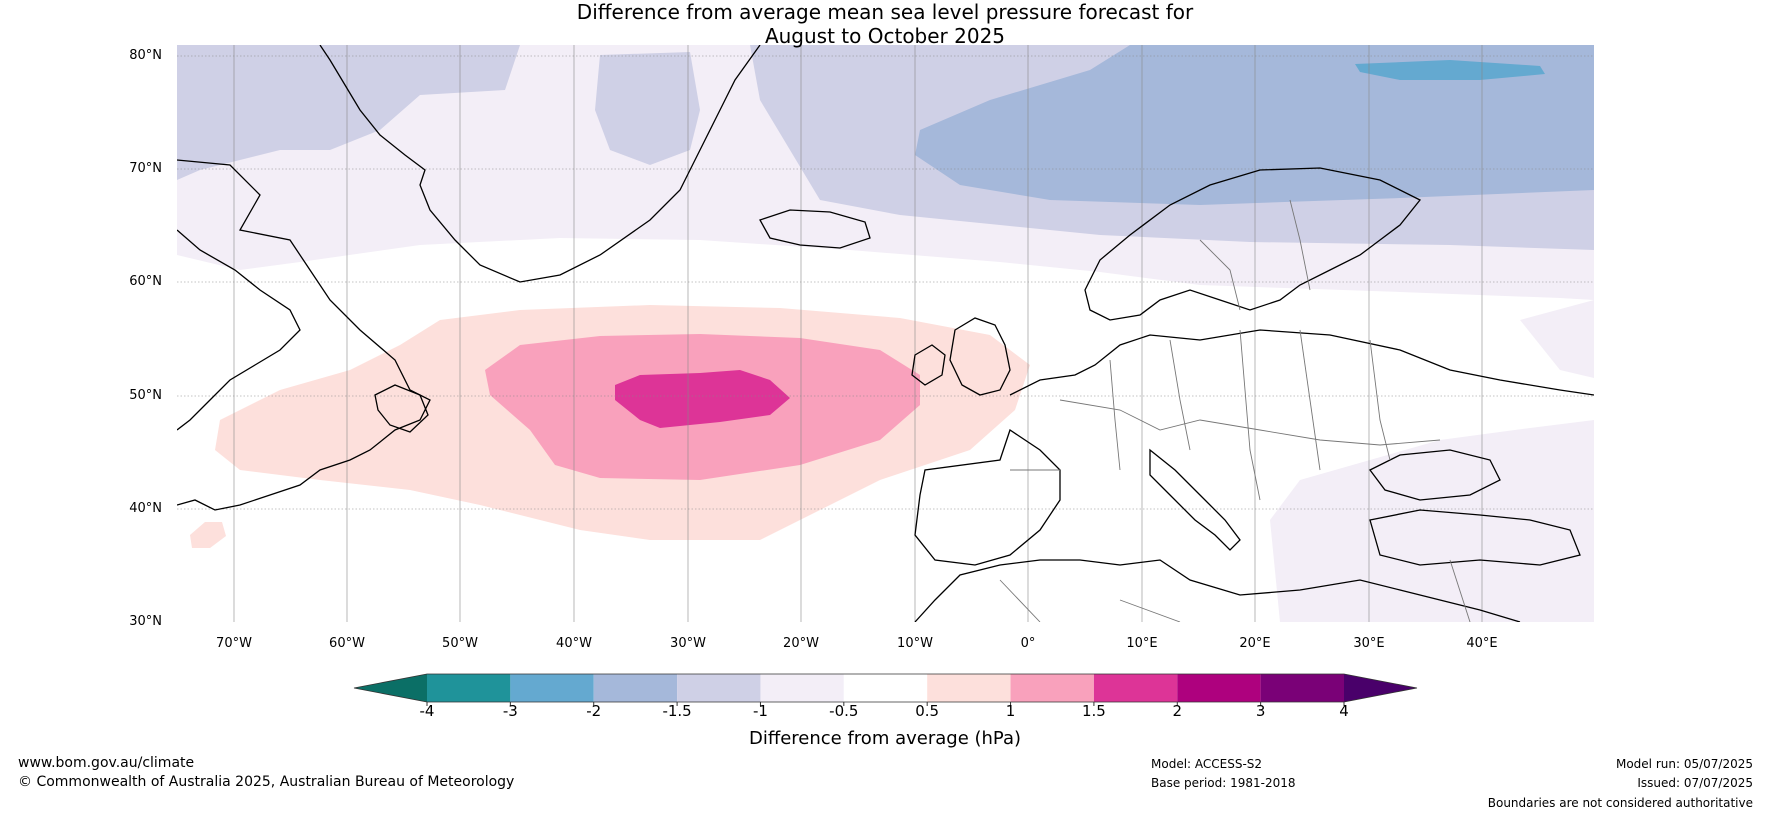  What do you see at coordinates (1223, 783) in the screenshot?
I see `footer-base-period: Base period: 1981-2018` at bounding box center [1223, 783].